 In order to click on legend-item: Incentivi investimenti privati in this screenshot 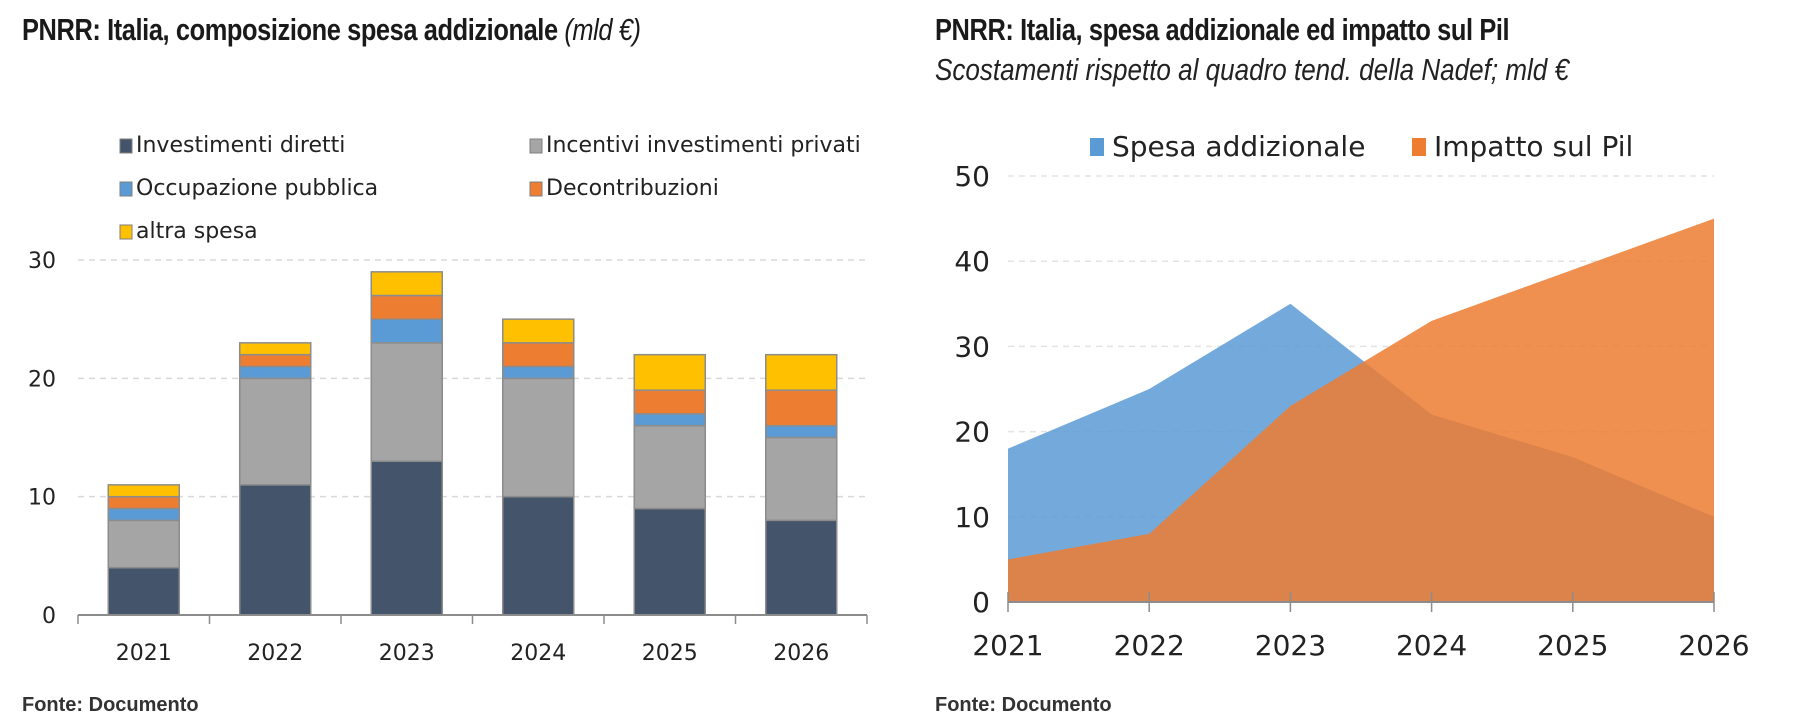, I will do `click(695, 145)`.